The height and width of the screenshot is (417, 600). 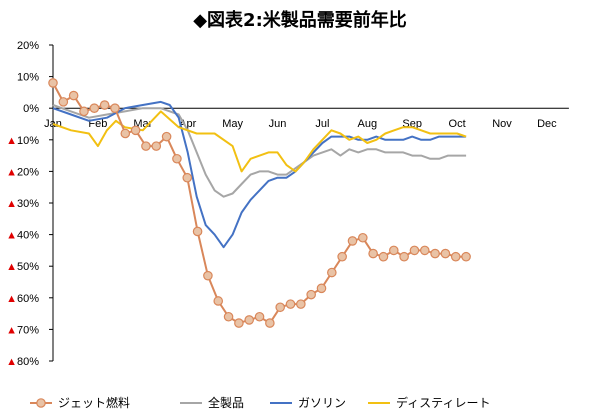 I want to click on x-tick-label: Sep, so click(x=412, y=124).